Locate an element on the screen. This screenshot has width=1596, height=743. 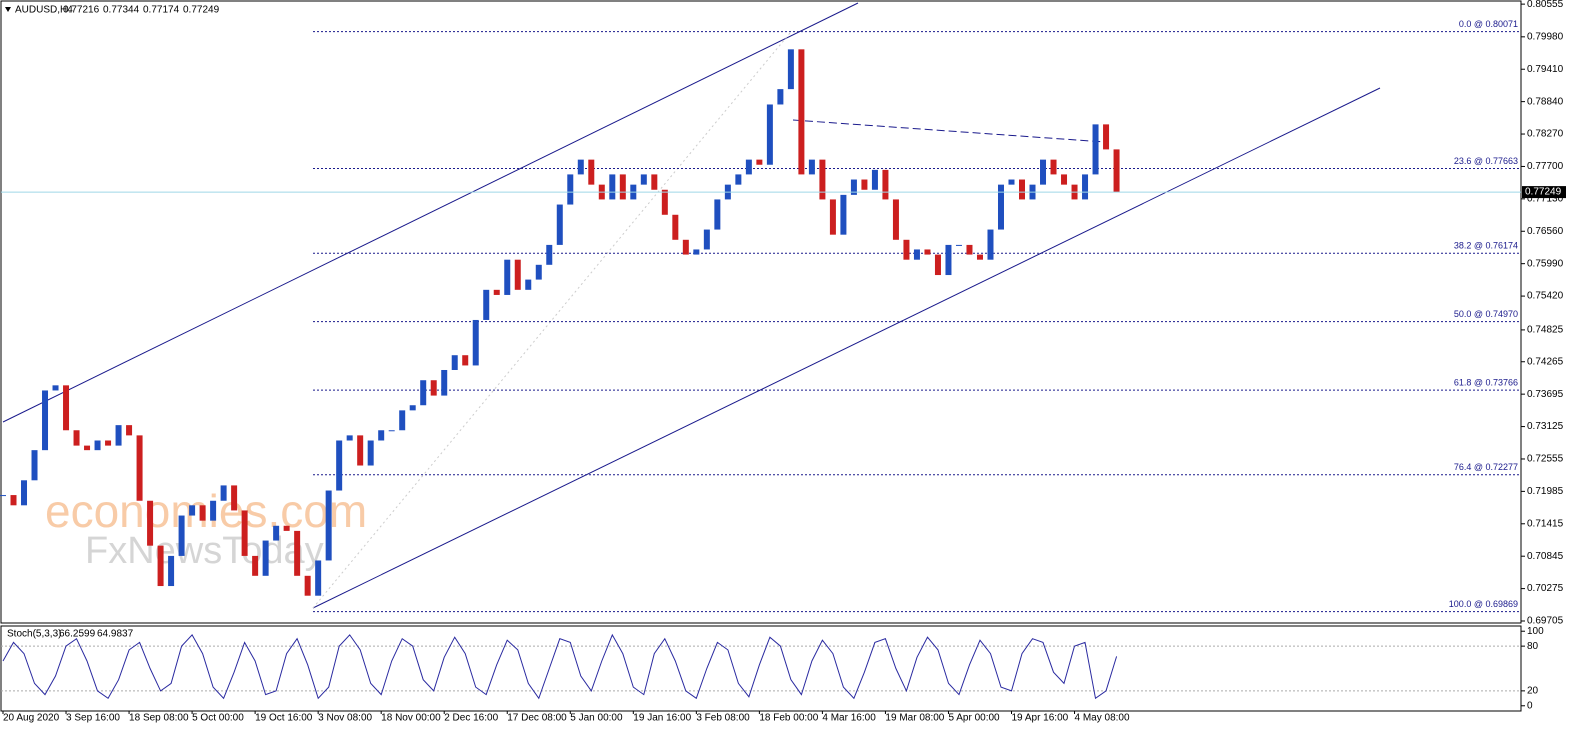
indicator-tick-label: 80 is located at coordinates (1533, 646).